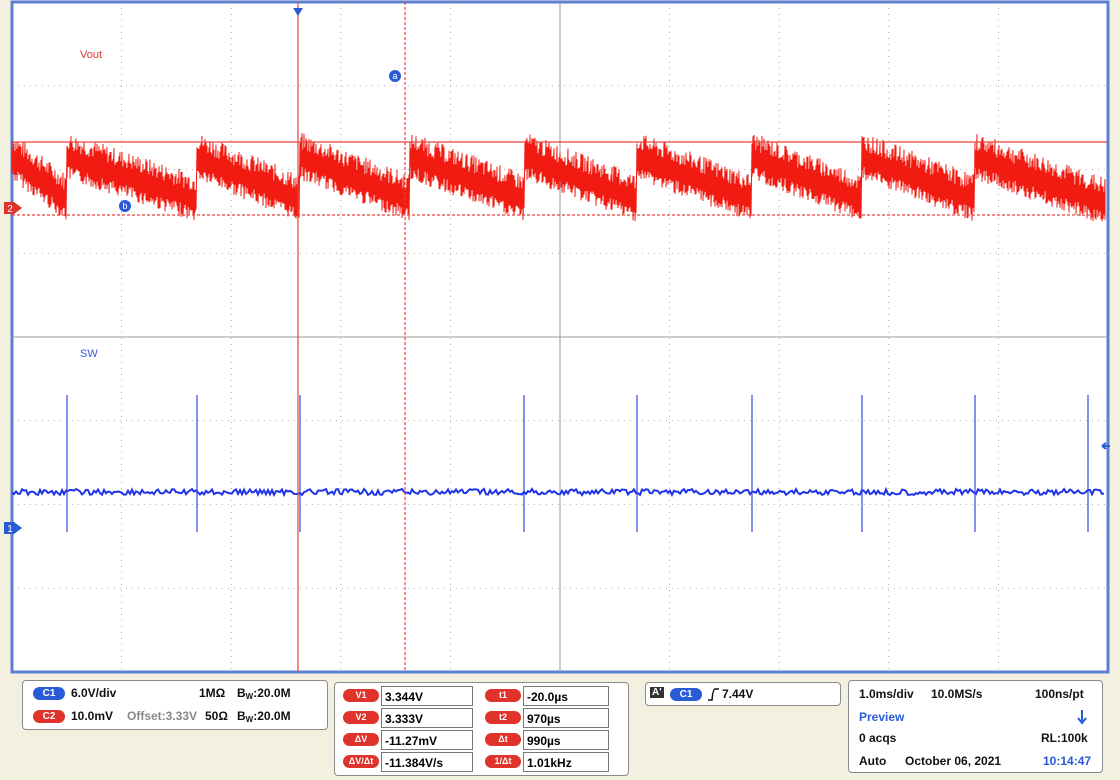  Describe the element at coordinates (566, 696) in the screenshot. I see `cursor-value: -20.0µs` at that location.